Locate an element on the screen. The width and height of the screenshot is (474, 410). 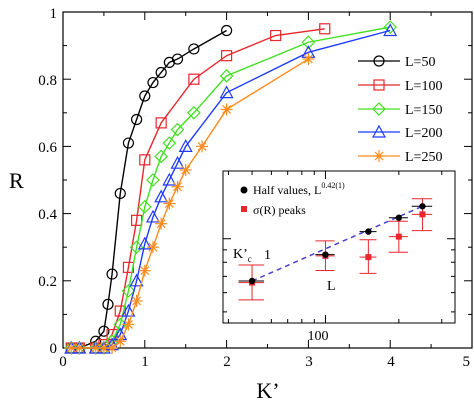
main-legend: L=50 L=100 L=150 L=200 L=250 is located at coordinates (400, 110).